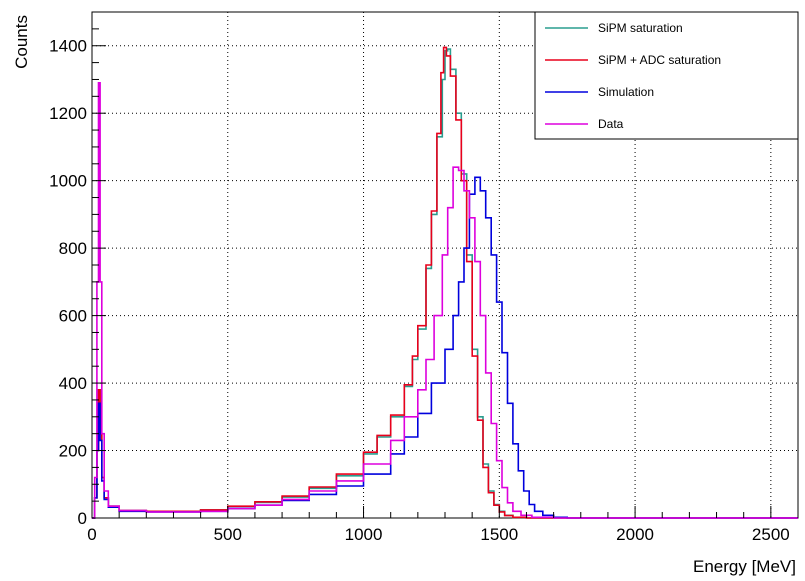  What do you see at coordinates (21, 42) in the screenshot?
I see `y-axis-label: Counts` at bounding box center [21, 42].